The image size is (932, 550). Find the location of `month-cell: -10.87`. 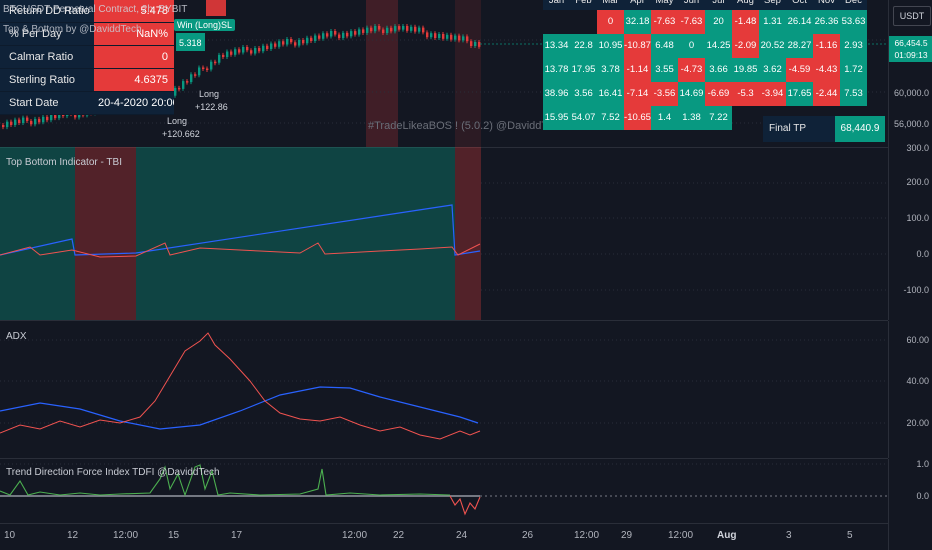

month-cell: -10.87 is located at coordinates (637, 46).